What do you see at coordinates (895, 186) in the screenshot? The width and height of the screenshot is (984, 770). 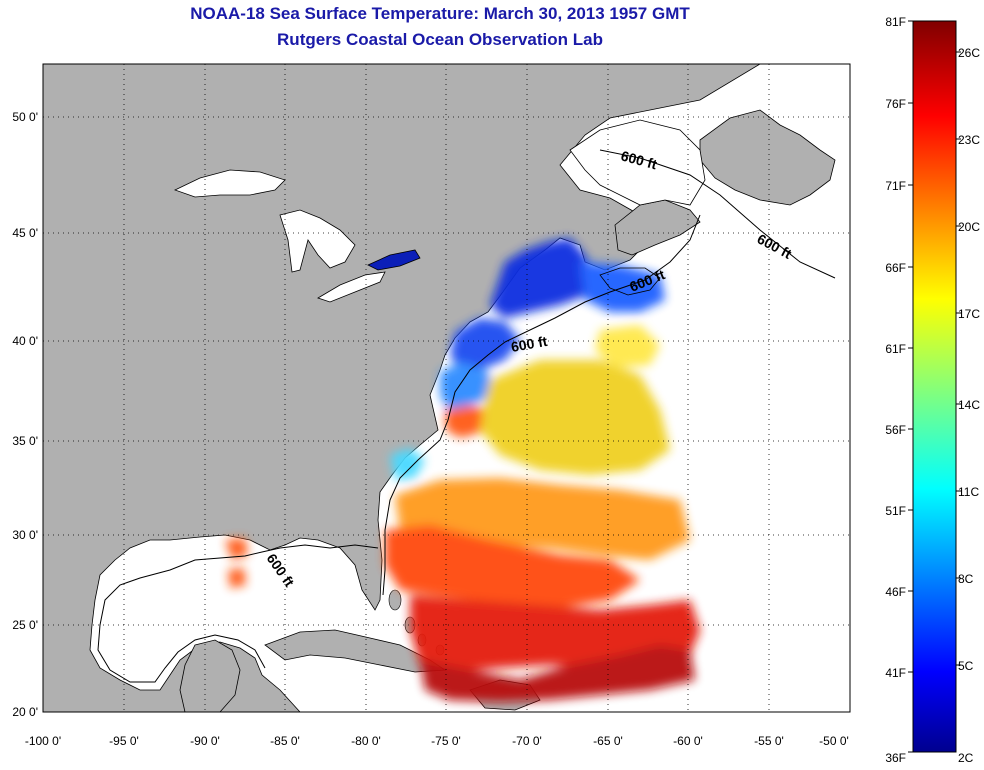 I see `colorbar-f-label: 71F` at bounding box center [895, 186].